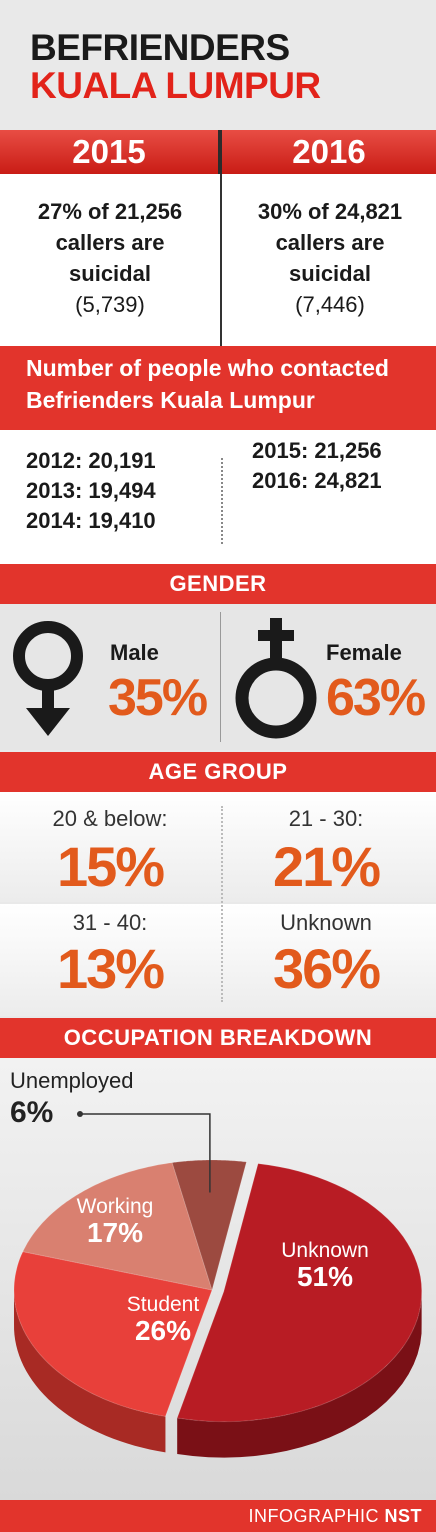 The height and width of the screenshot is (1532, 436). I want to click on contact-2014: 2014: 19,410, so click(91, 520).